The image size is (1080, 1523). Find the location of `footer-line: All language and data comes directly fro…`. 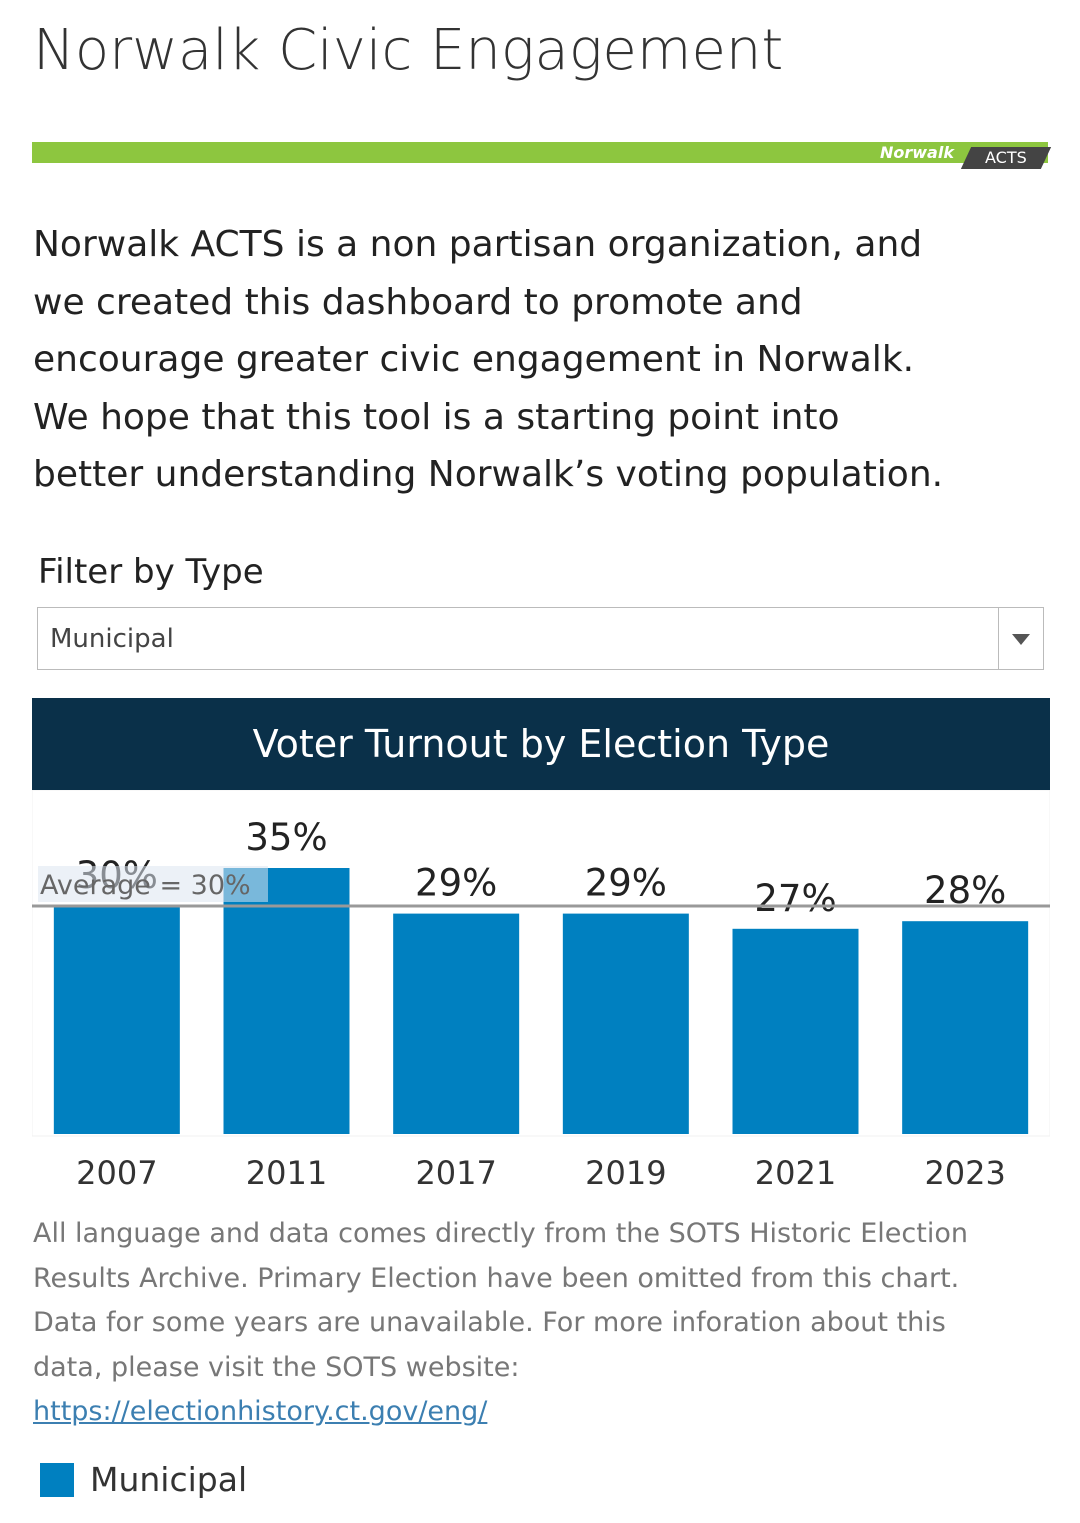

footer-line: All language and data comes directly fro… is located at coordinates (500, 1233).